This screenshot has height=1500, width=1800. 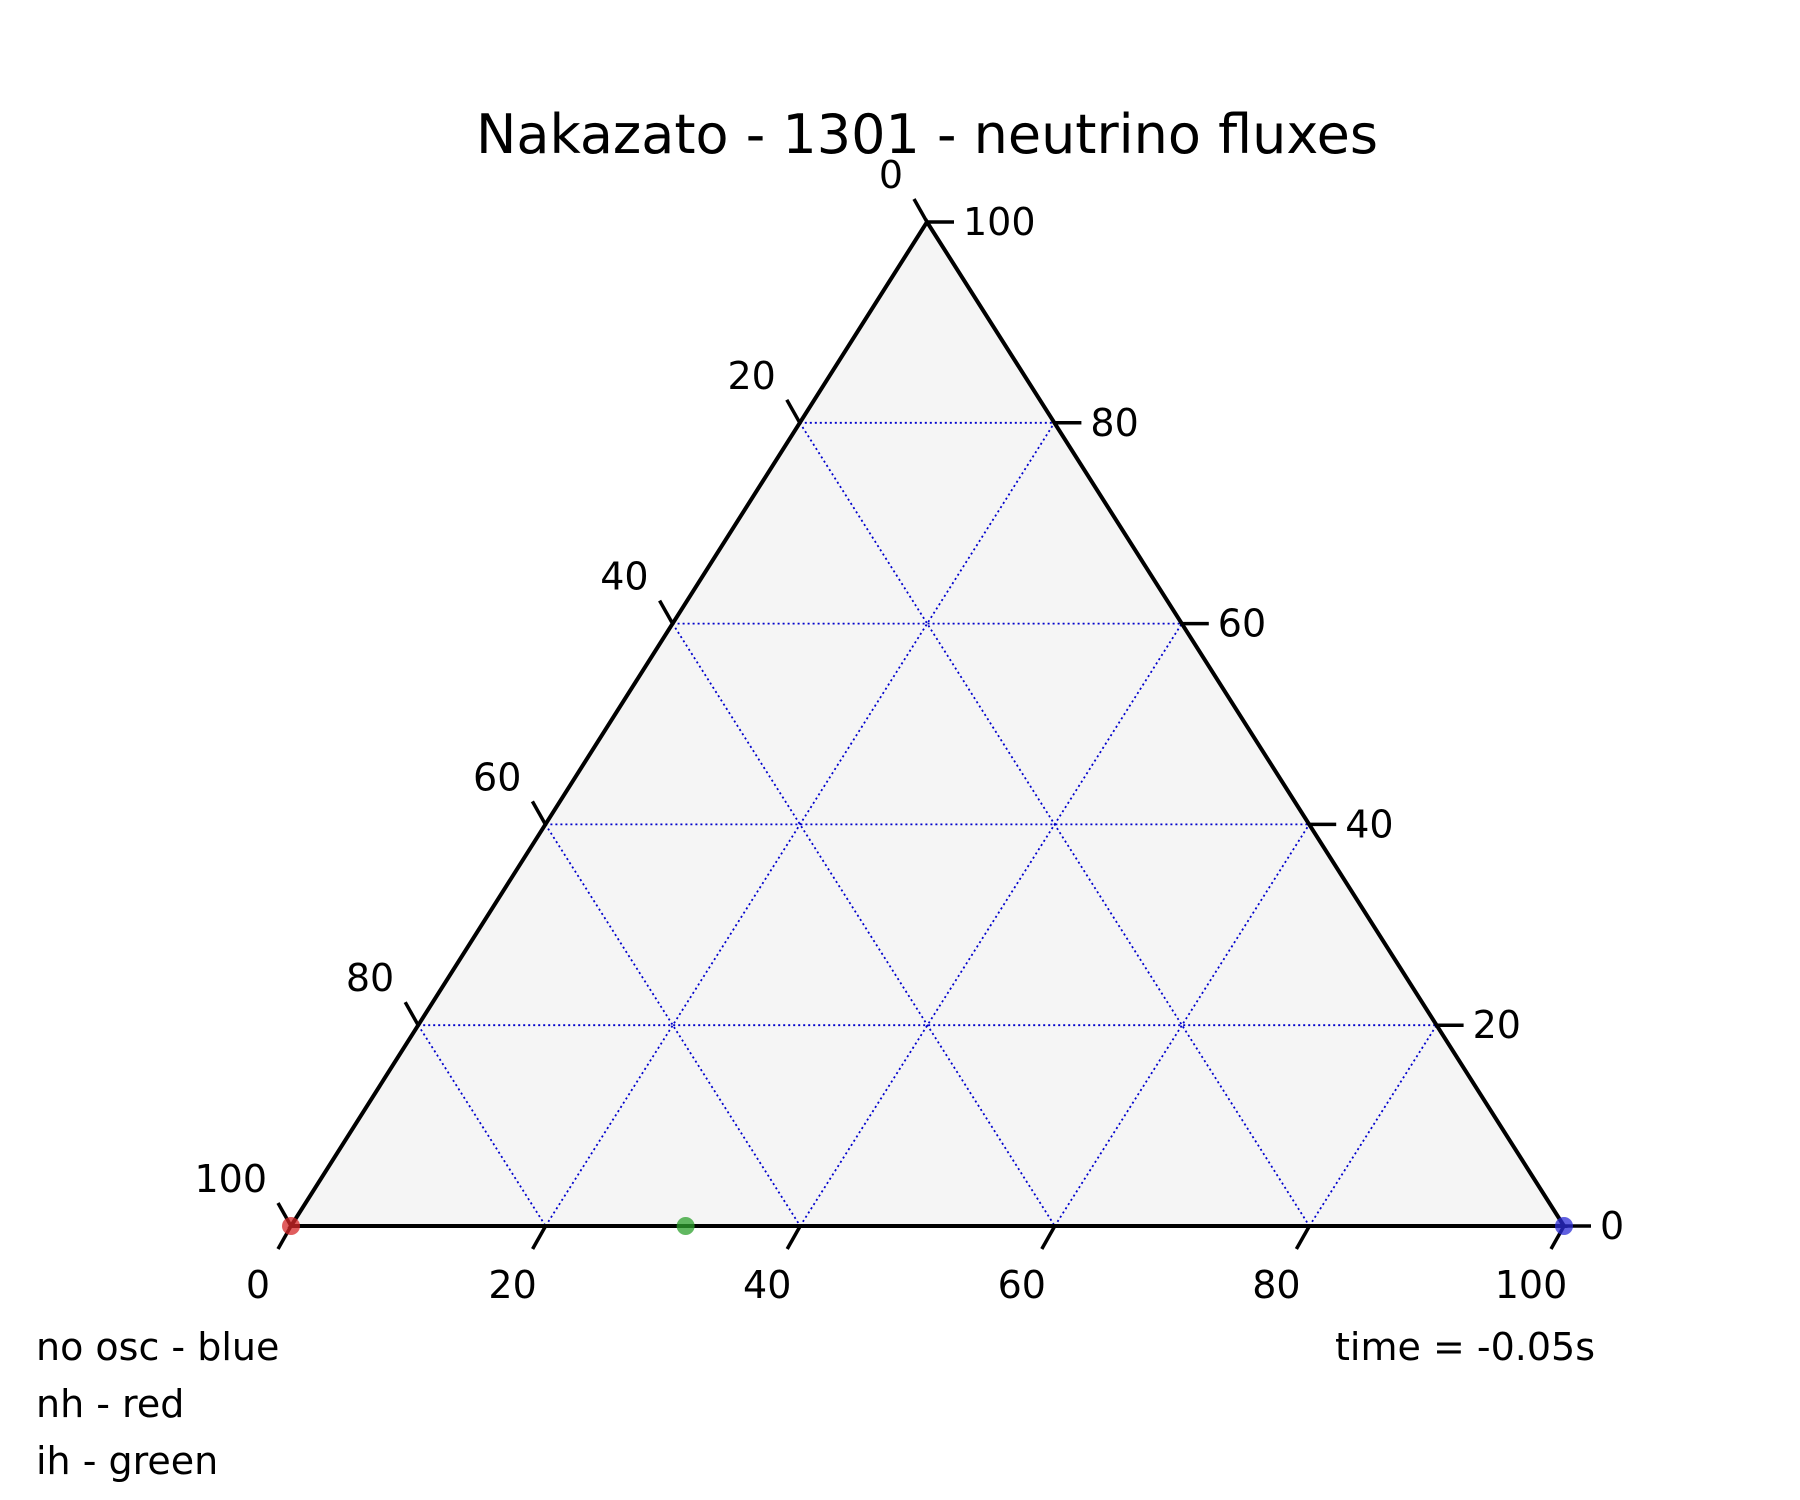 What do you see at coordinates (1022, 1285) in the screenshot?
I see `tick-label-bottom-60: 60` at bounding box center [1022, 1285].